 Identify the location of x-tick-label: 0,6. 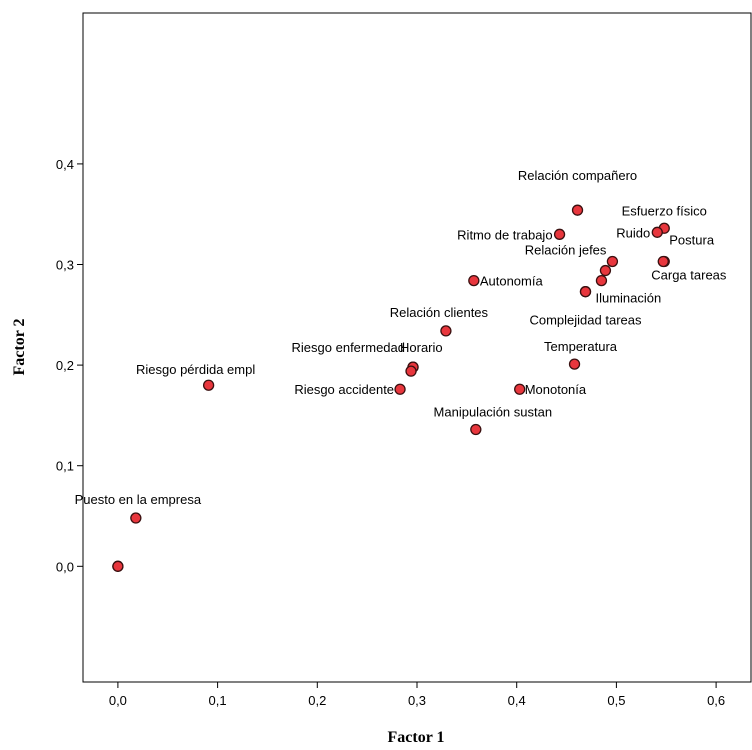
(716, 700).